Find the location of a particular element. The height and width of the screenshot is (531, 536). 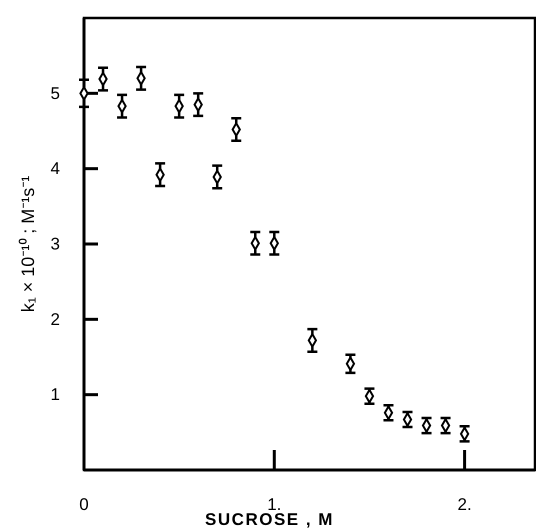

x-tick-label: 0 is located at coordinates (84, 504).